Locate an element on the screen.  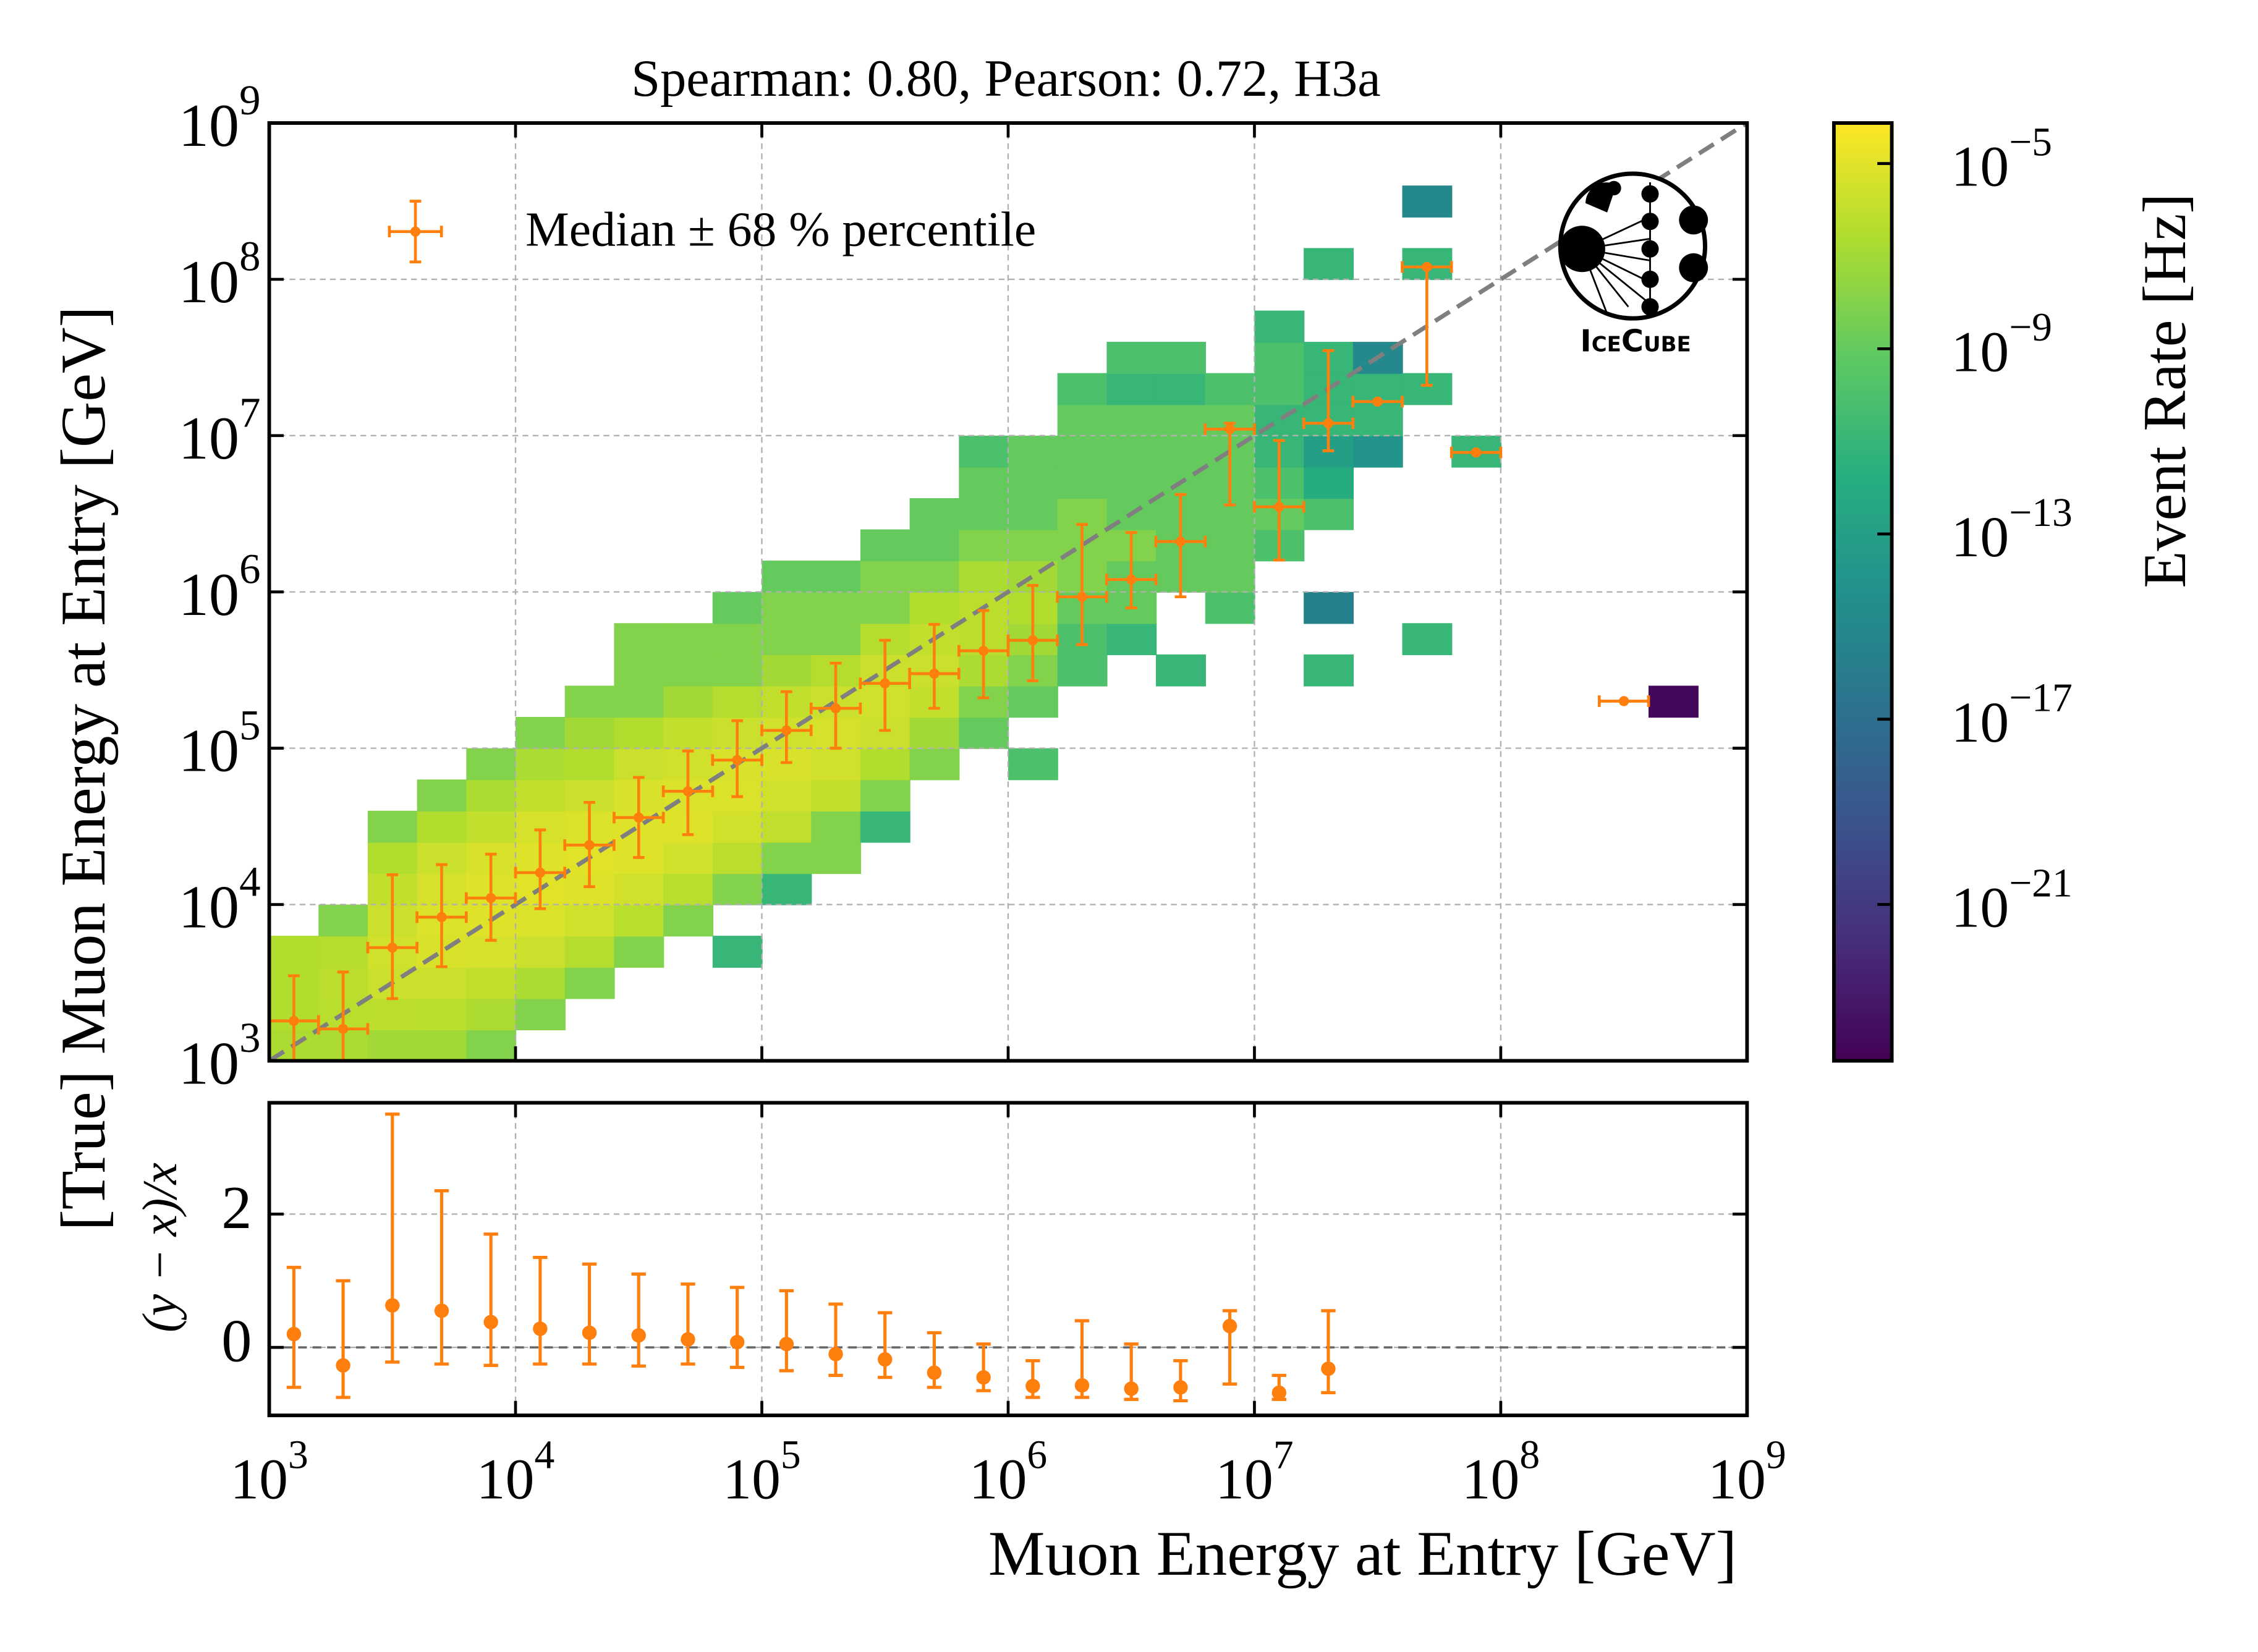
colorbar-tick-label-exponent: −21 is located at coordinates (2041, 883).